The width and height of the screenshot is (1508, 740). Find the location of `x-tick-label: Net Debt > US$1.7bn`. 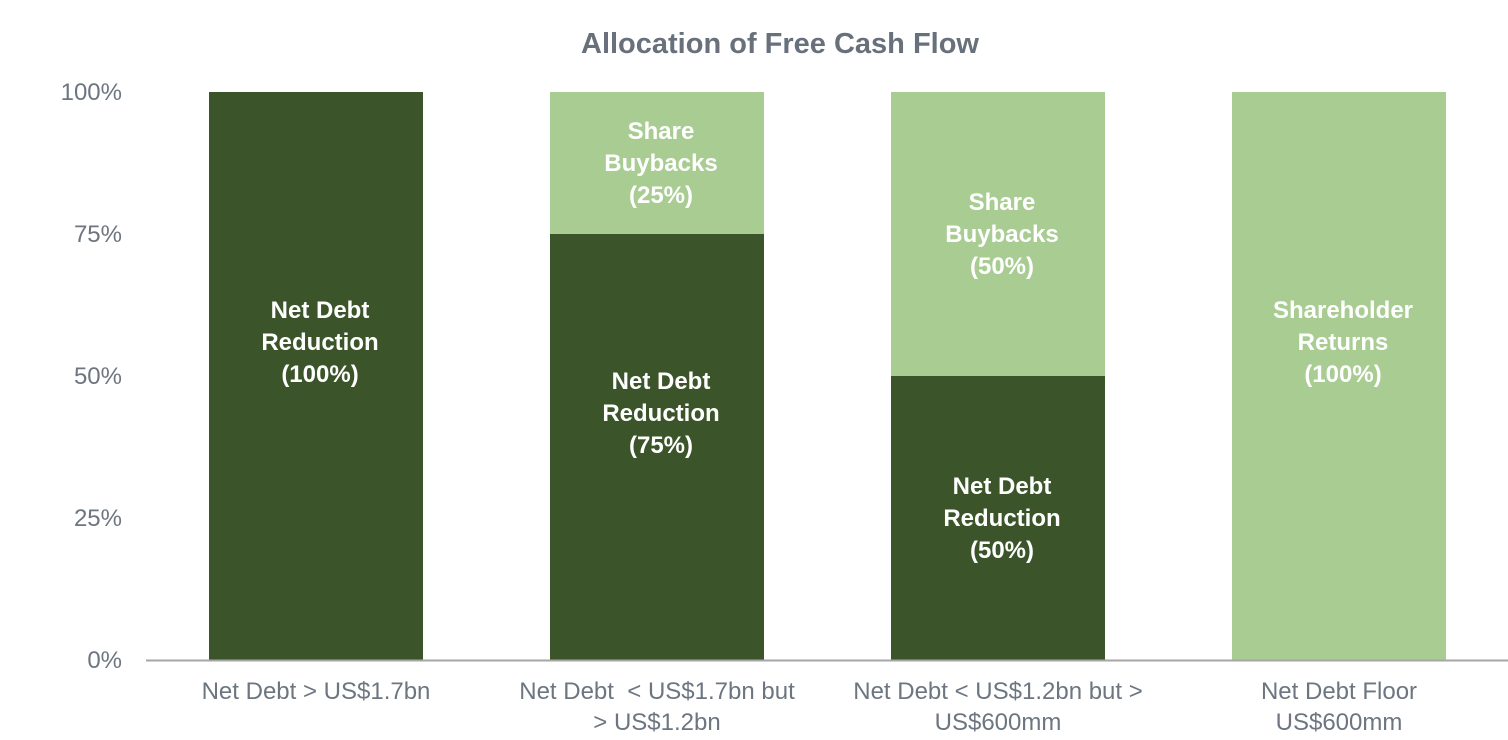

x-tick-label: Net Debt > US$1.7bn is located at coordinates (316, 691).